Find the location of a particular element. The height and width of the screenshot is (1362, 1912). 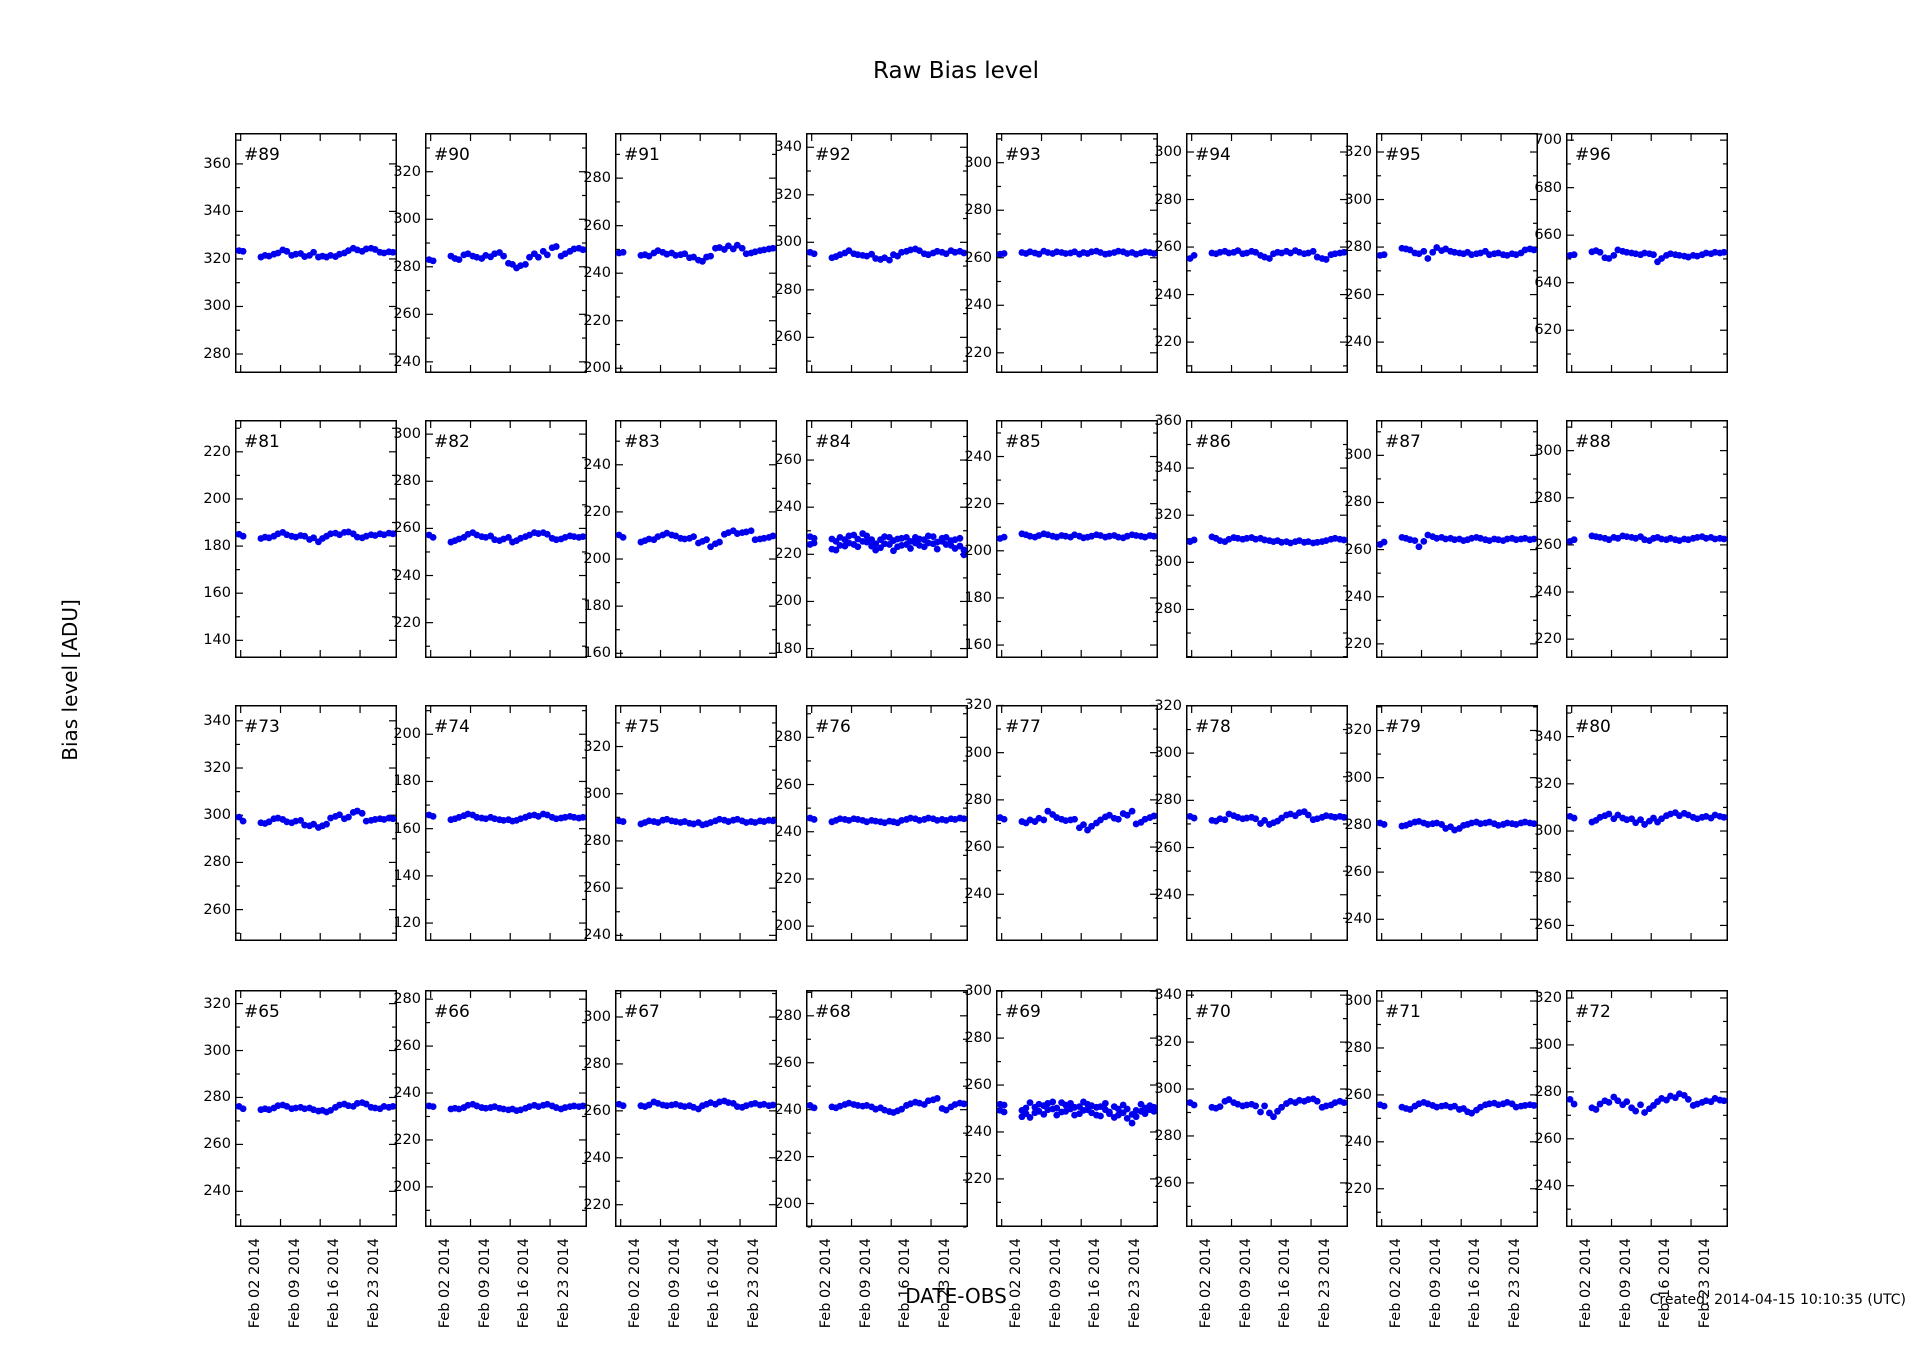

panel-label: #71 is located at coordinates (1403, 1012).